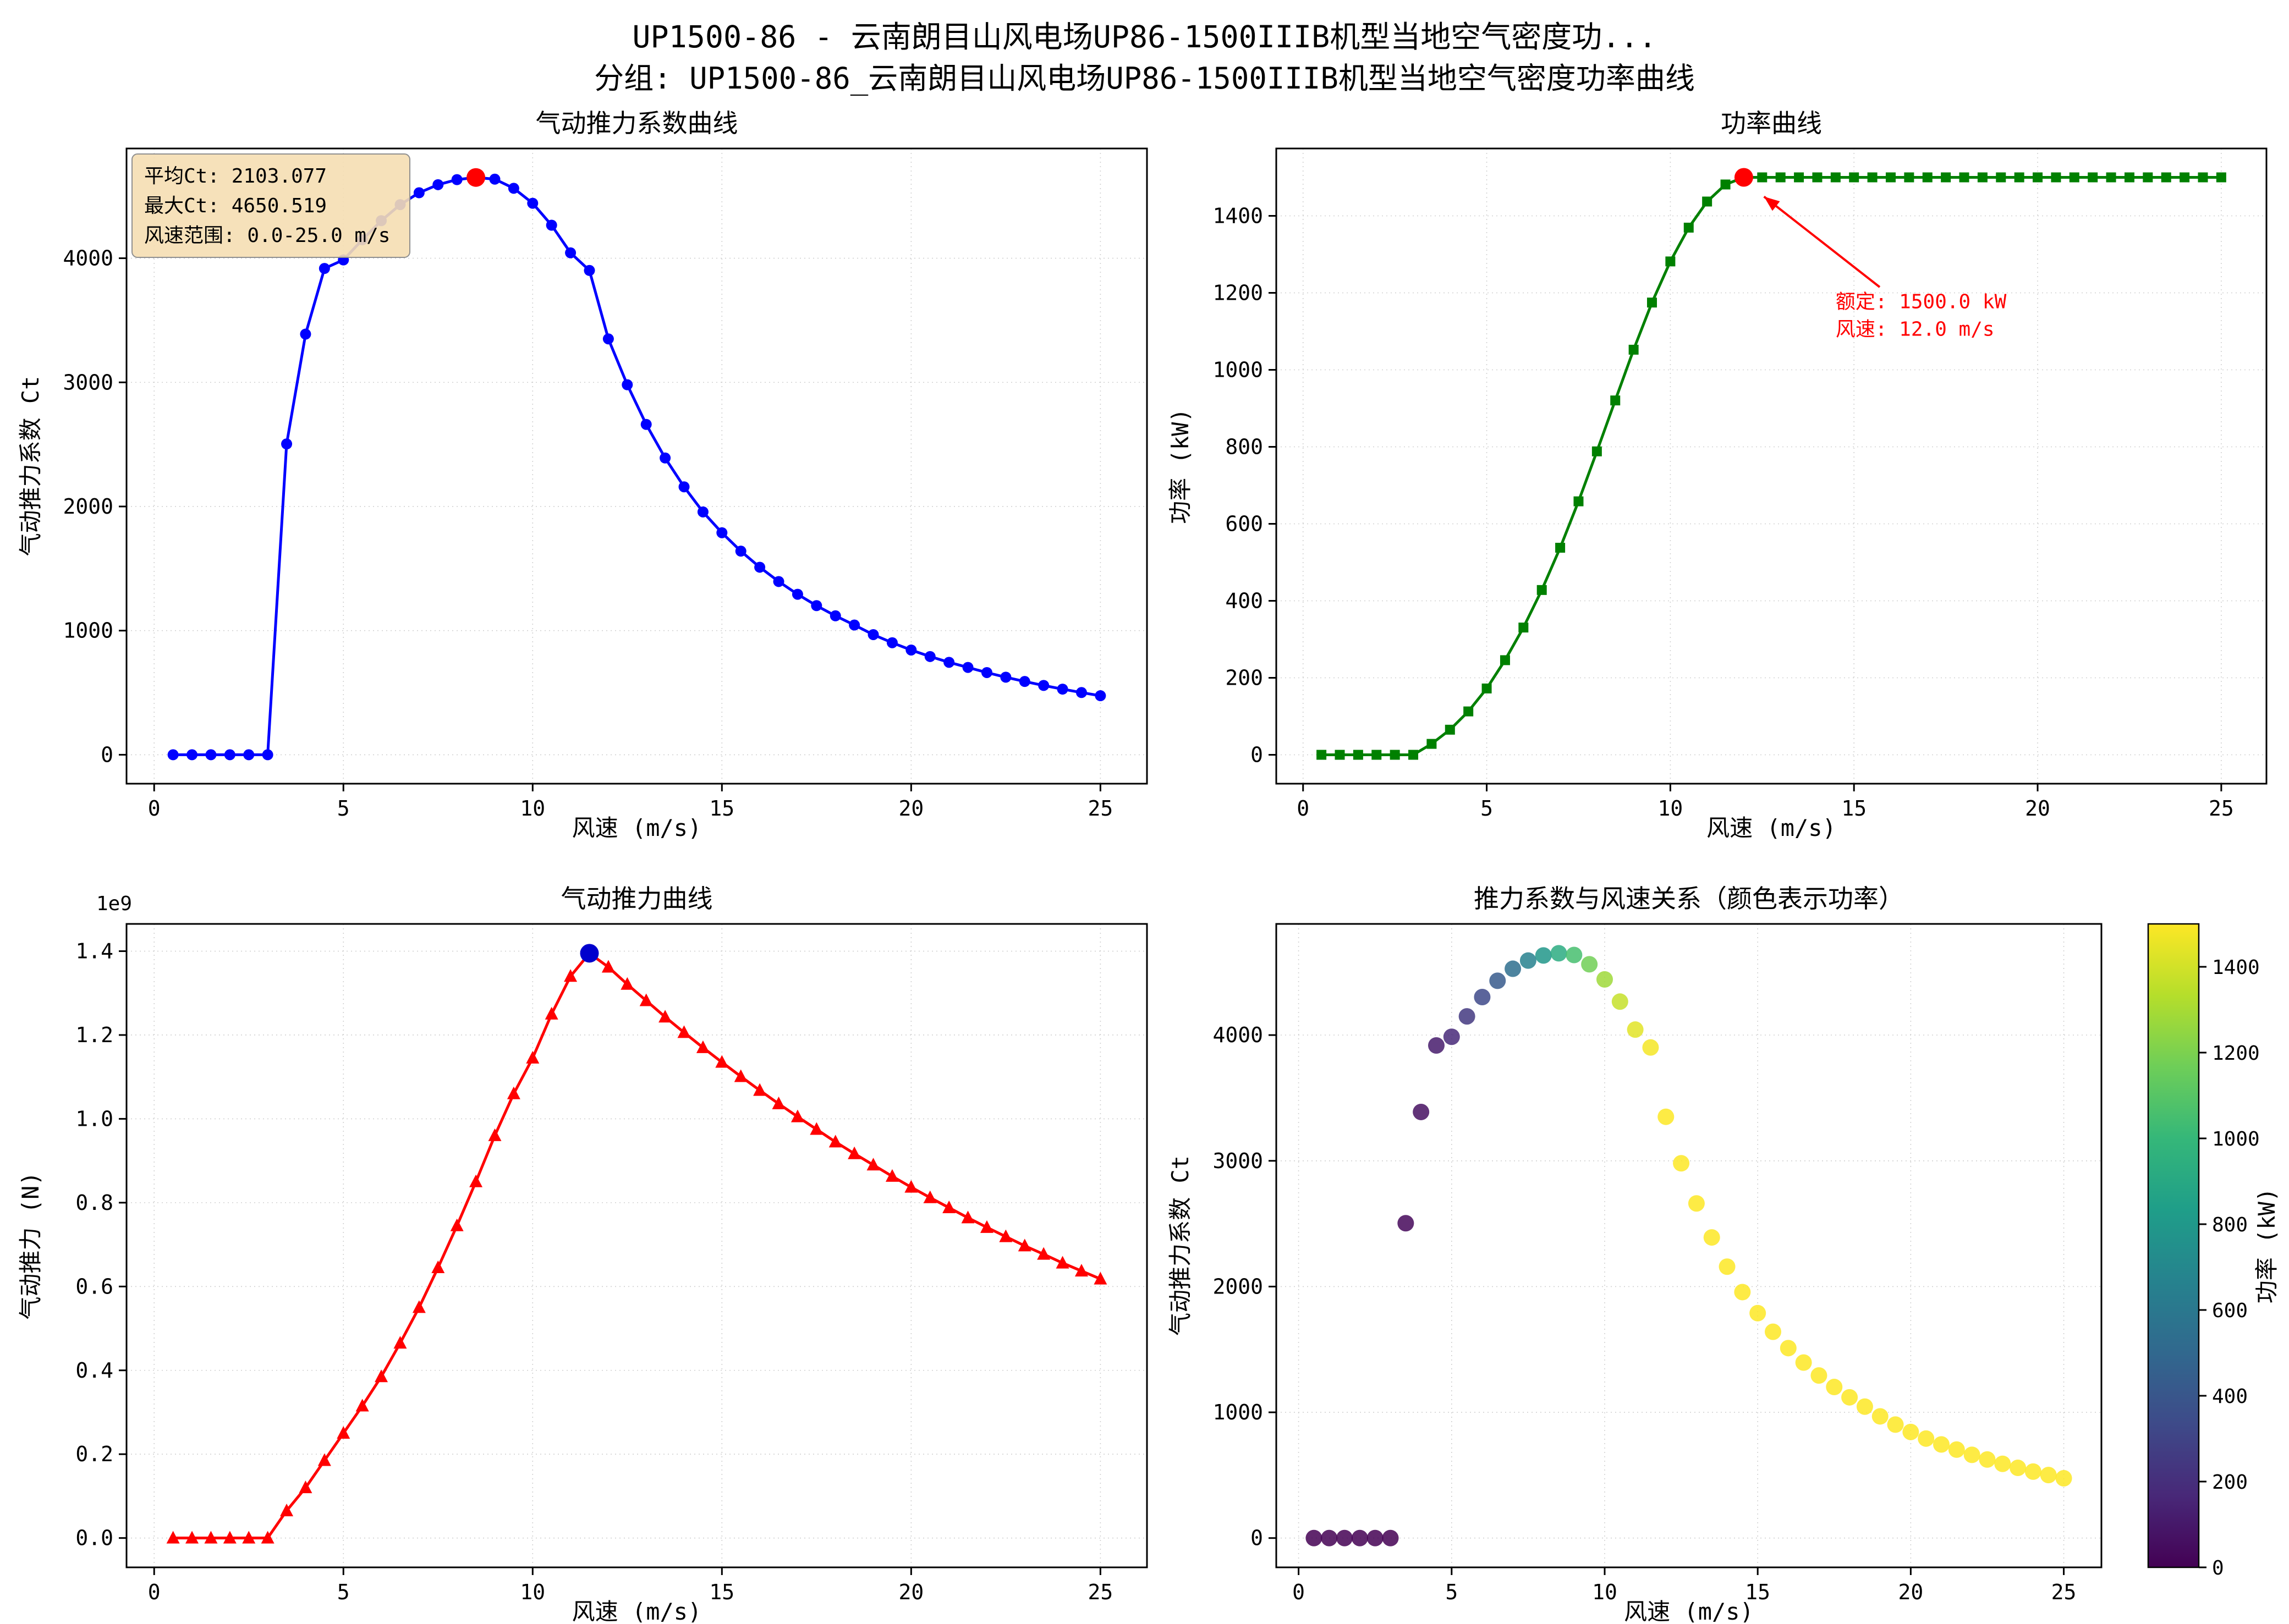 This screenshot has height=1624, width=2289. What do you see at coordinates (637, 1611) in the screenshot?
I see `thrust-curve-xlabel: 风速 (m/s)` at bounding box center [637, 1611].